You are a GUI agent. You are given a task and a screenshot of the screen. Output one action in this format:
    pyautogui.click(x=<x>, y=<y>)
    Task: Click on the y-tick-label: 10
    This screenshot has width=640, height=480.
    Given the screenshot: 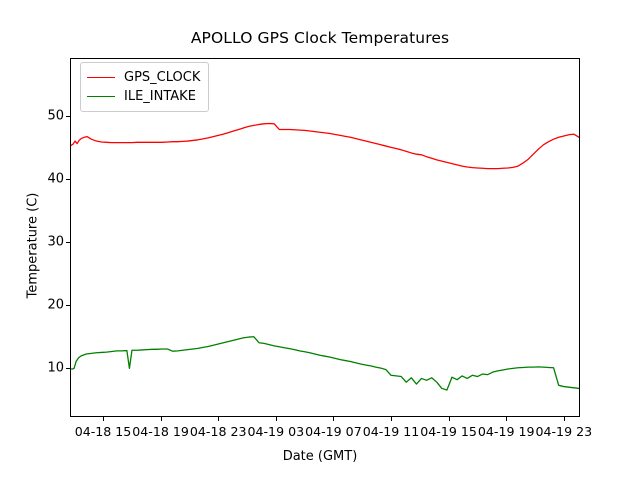 What is the action you would take?
    pyautogui.click(x=55, y=368)
    